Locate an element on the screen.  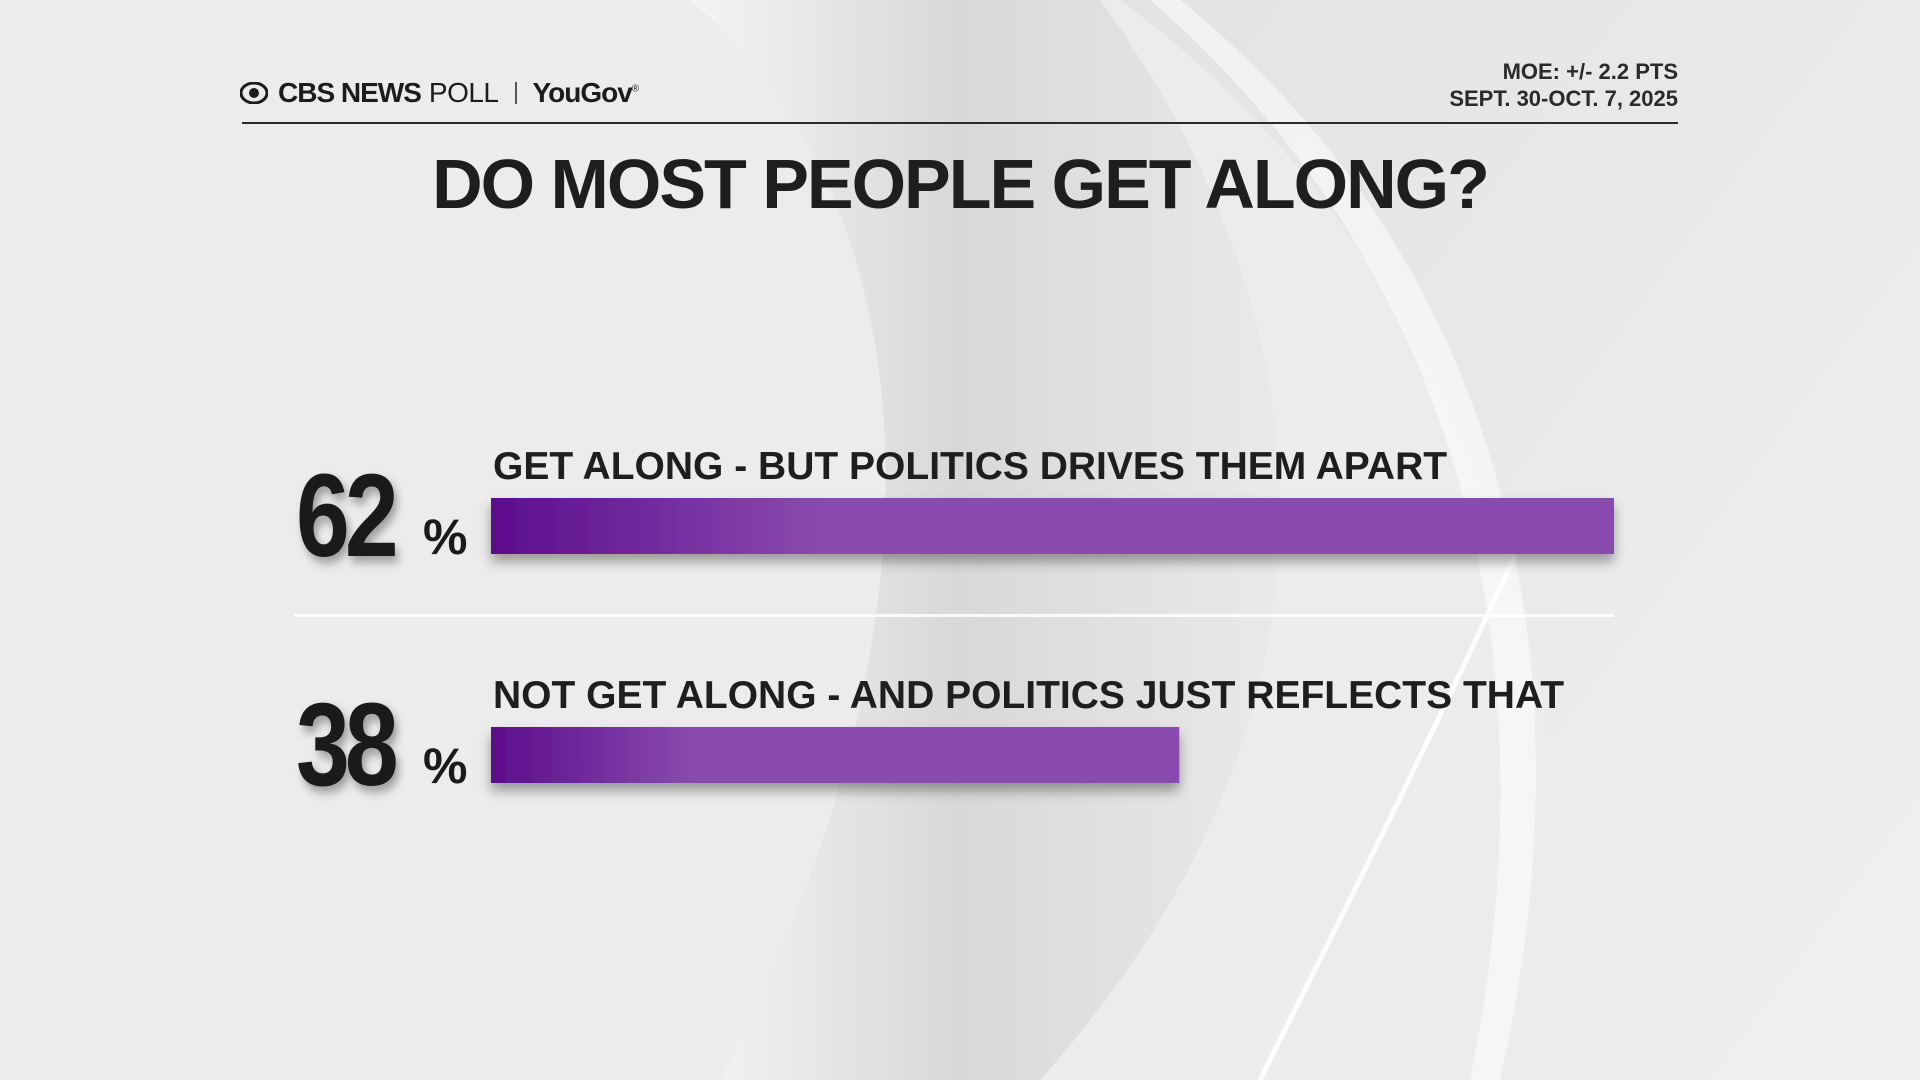
poll-info: MOE: +/- 2.2 PTS SEPT. 30-OCT. 7, 2025 is located at coordinates (1563, 85).